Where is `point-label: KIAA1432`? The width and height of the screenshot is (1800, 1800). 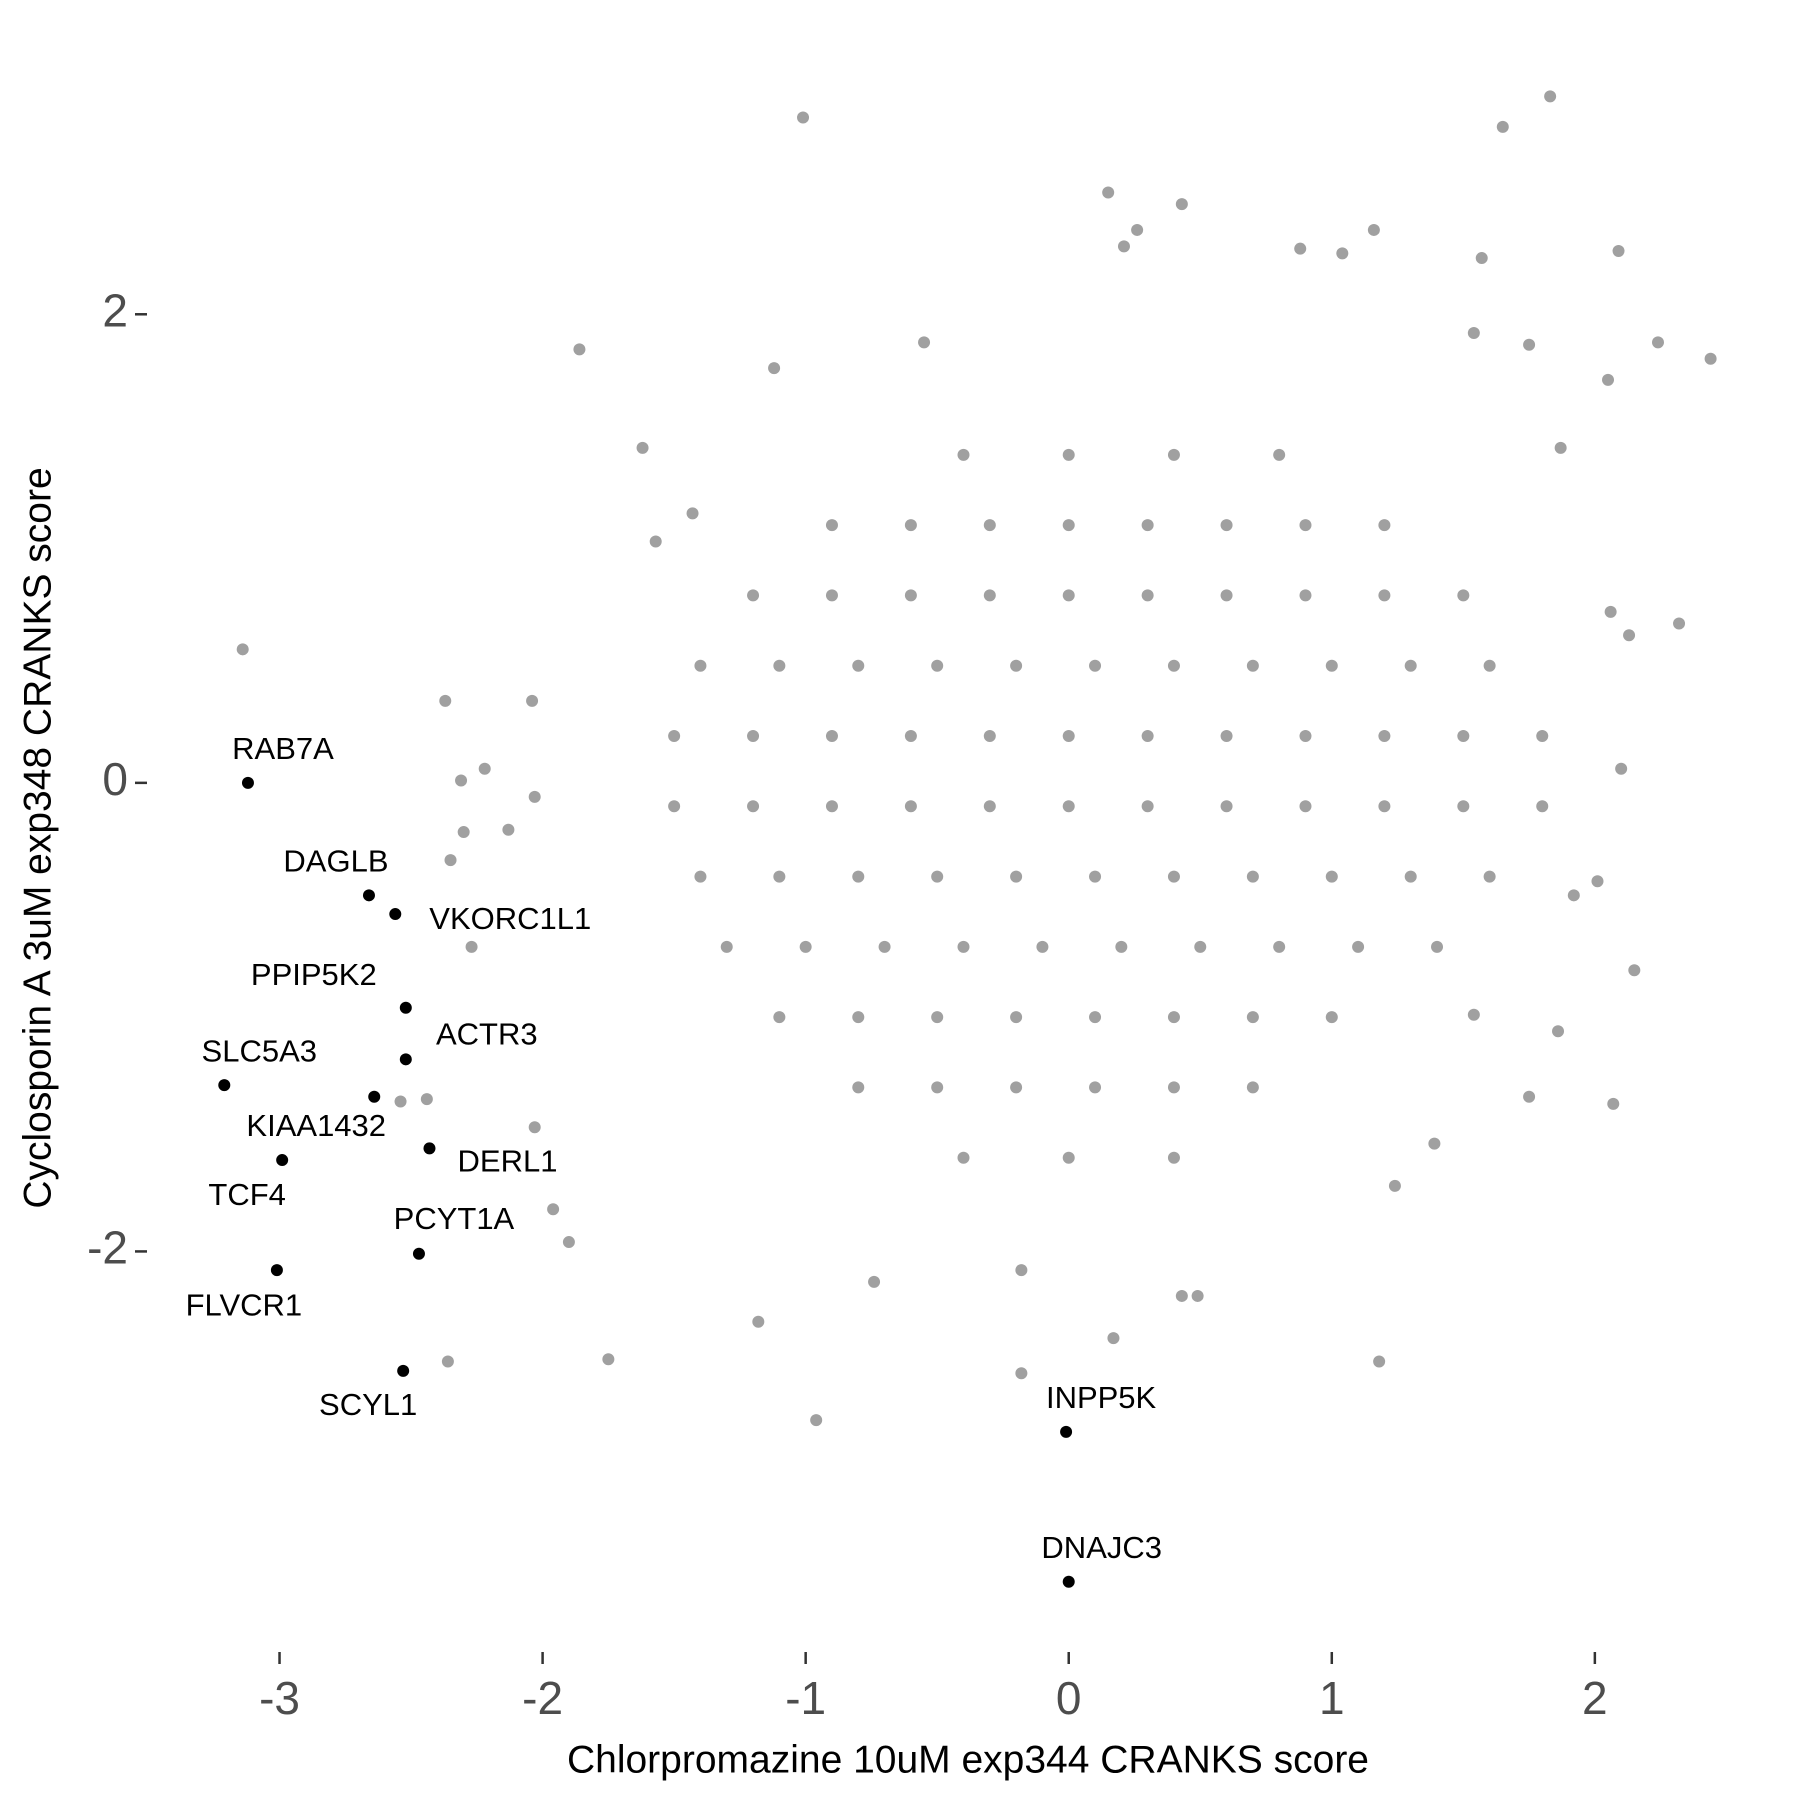 point-label: KIAA1432 is located at coordinates (316, 1125).